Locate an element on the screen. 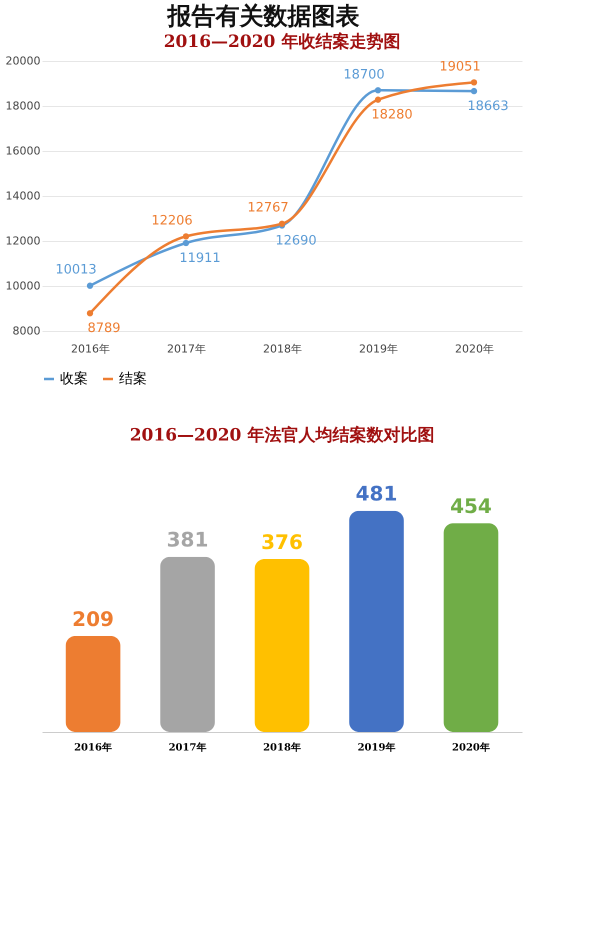 The height and width of the screenshot is (933, 600). data-label: 8789 is located at coordinates (104, 328).